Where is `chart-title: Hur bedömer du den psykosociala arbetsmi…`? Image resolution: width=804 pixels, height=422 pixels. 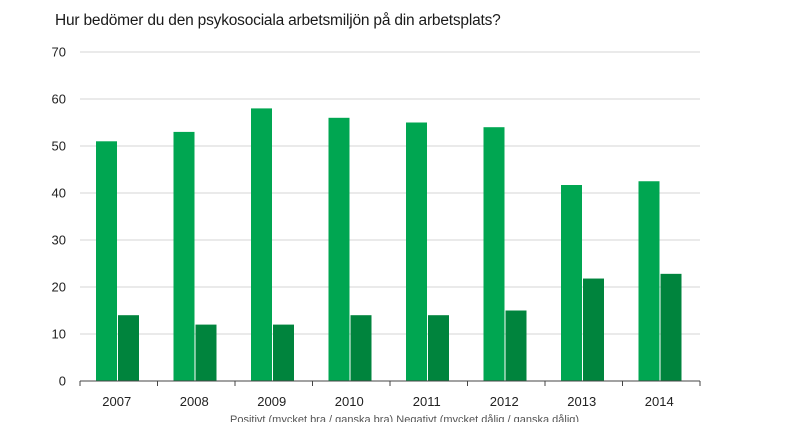
chart-title: Hur bedömer du den psykosociala arbetsmi… is located at coordinates (278, 20).